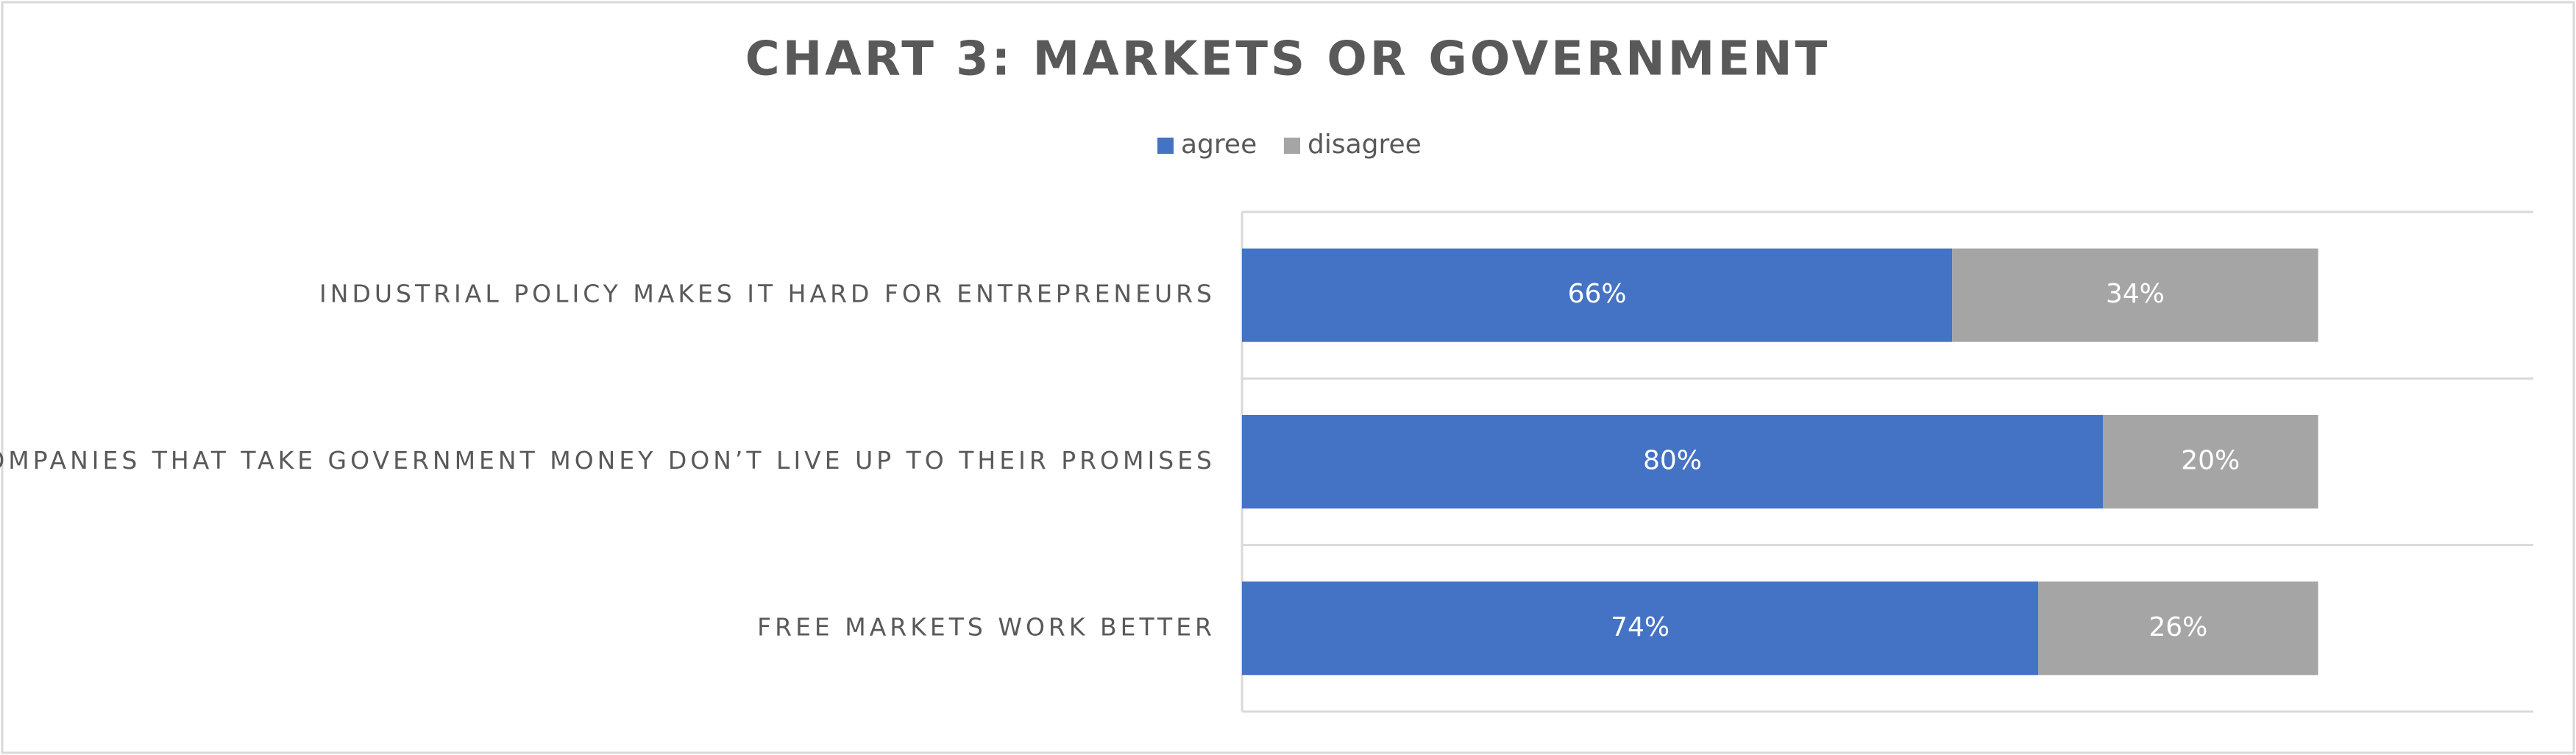  I want to click on data-label: 34%, so click(2135, 294).